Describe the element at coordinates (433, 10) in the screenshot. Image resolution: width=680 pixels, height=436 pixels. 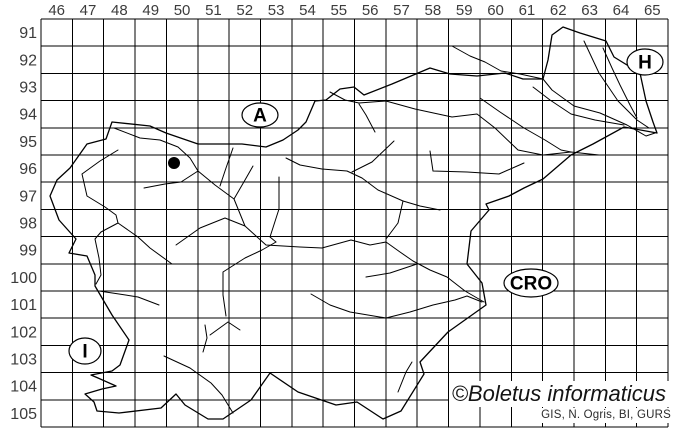
I see `col-label-58: 58` at that location.